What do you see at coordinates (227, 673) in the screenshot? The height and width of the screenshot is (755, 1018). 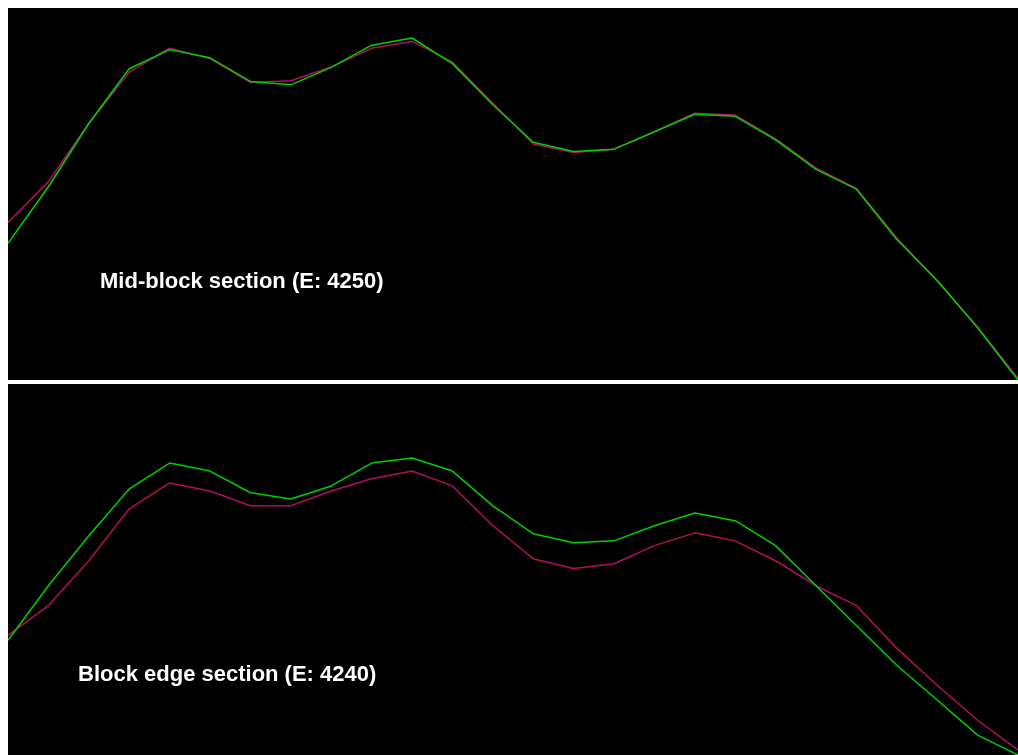 I see `annotation: Block edge section (E: 4240)` at bounding box center [227, 673].